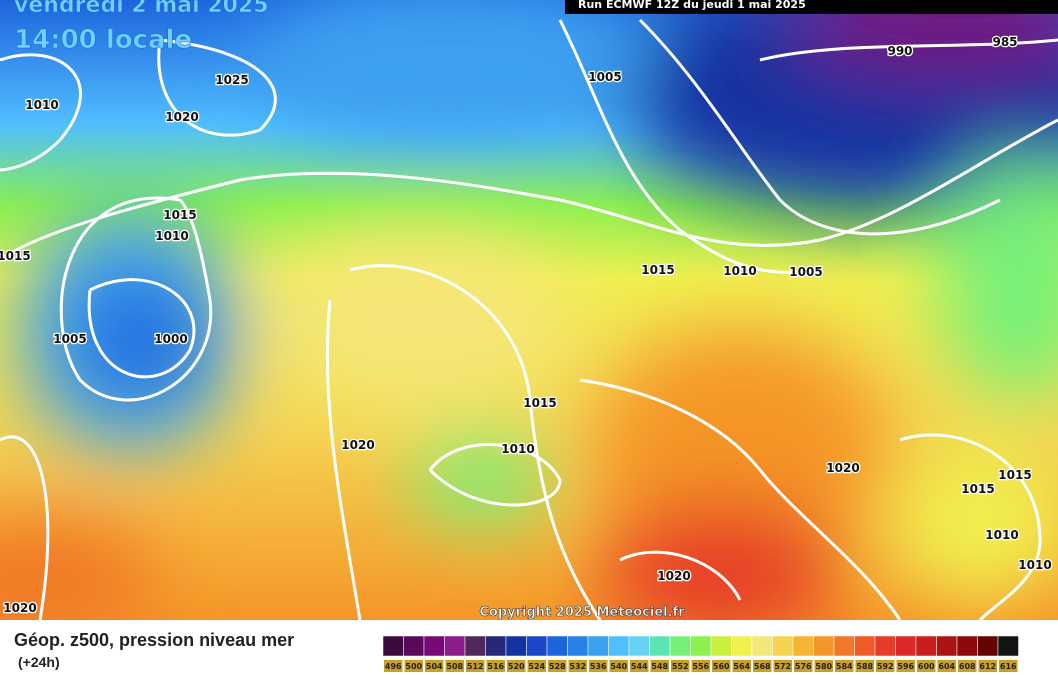 This screenshot has width=1058, height=675. What do you see at coordinates (39, 662) in the screenshot?
I see `footer-lead: (+24h)` at bounding box center [39, 662].